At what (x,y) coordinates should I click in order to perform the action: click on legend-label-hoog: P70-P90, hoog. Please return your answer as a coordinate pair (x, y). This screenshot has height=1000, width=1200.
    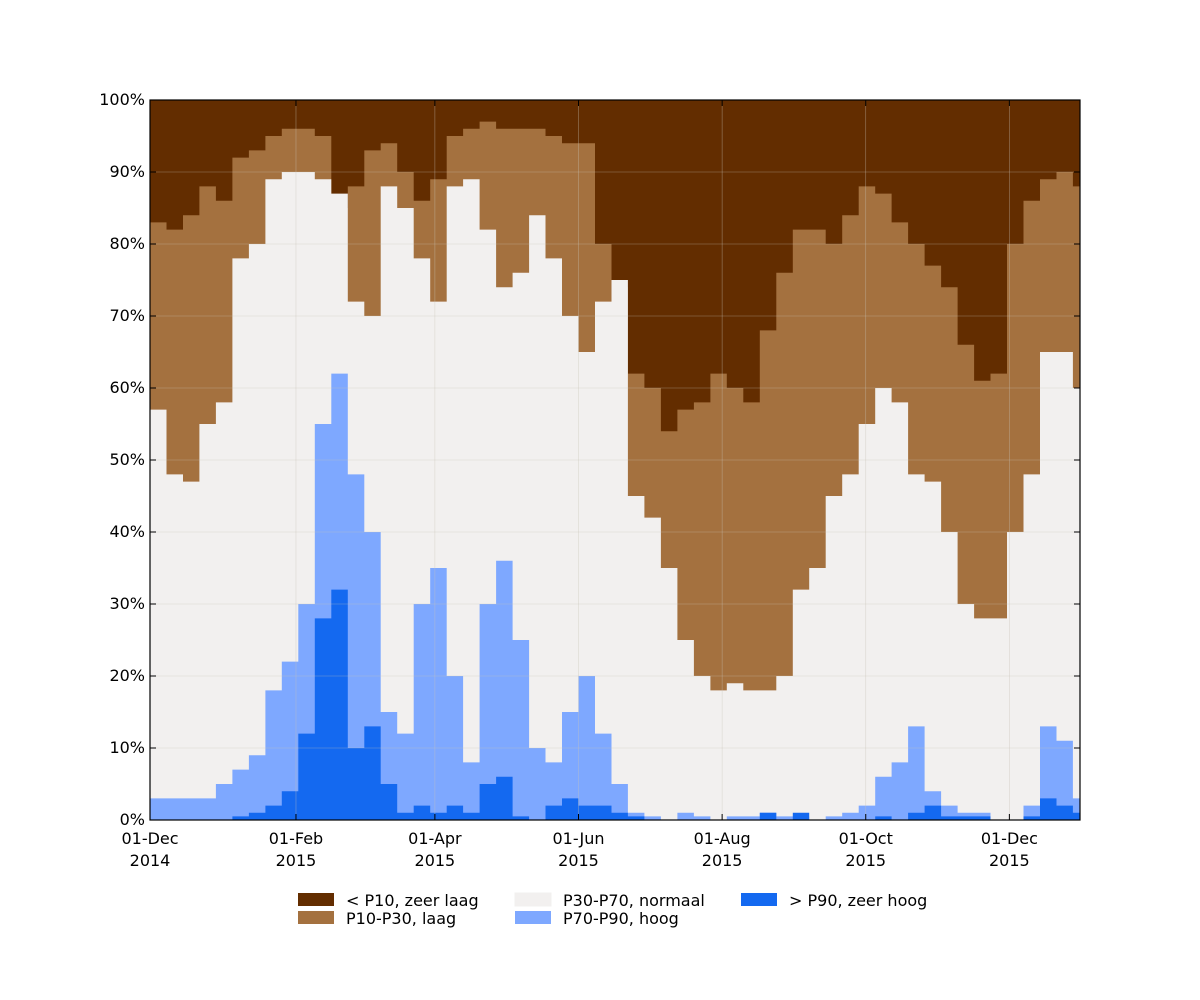
    Looking at the image, I should click on (621, 918).